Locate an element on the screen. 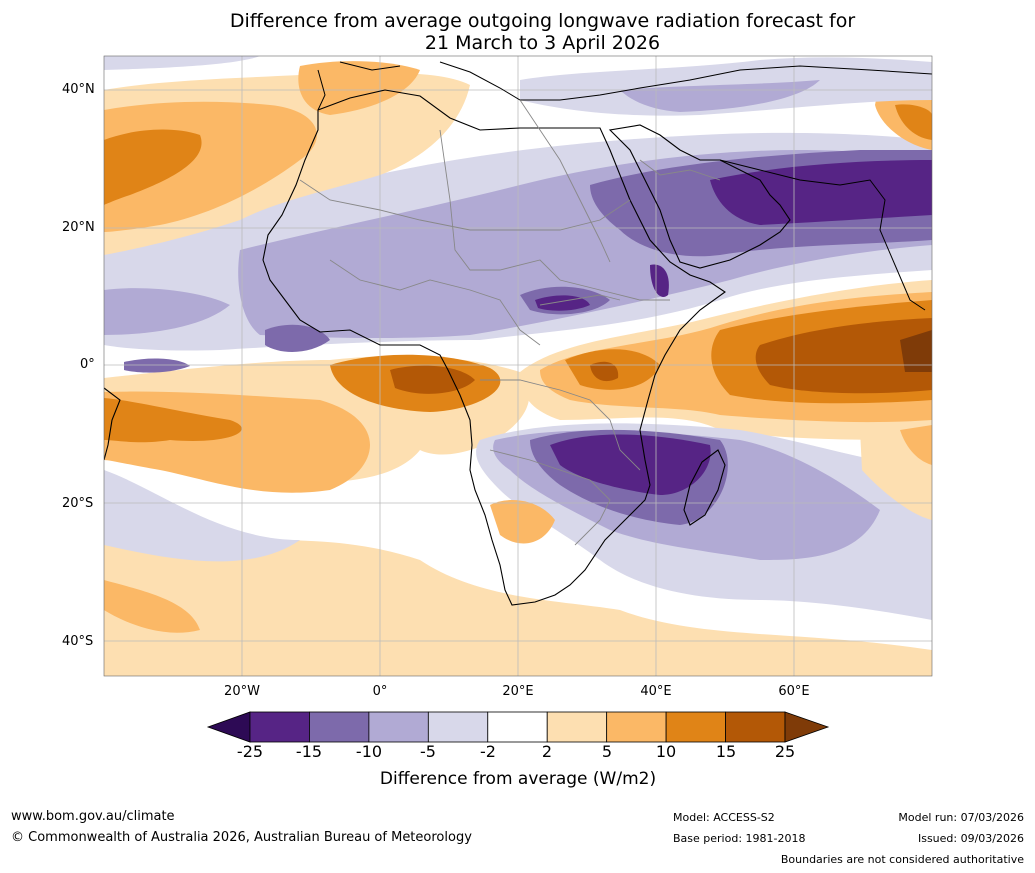  lat-label-40s: 40°S is located at coordinates (78, 641).